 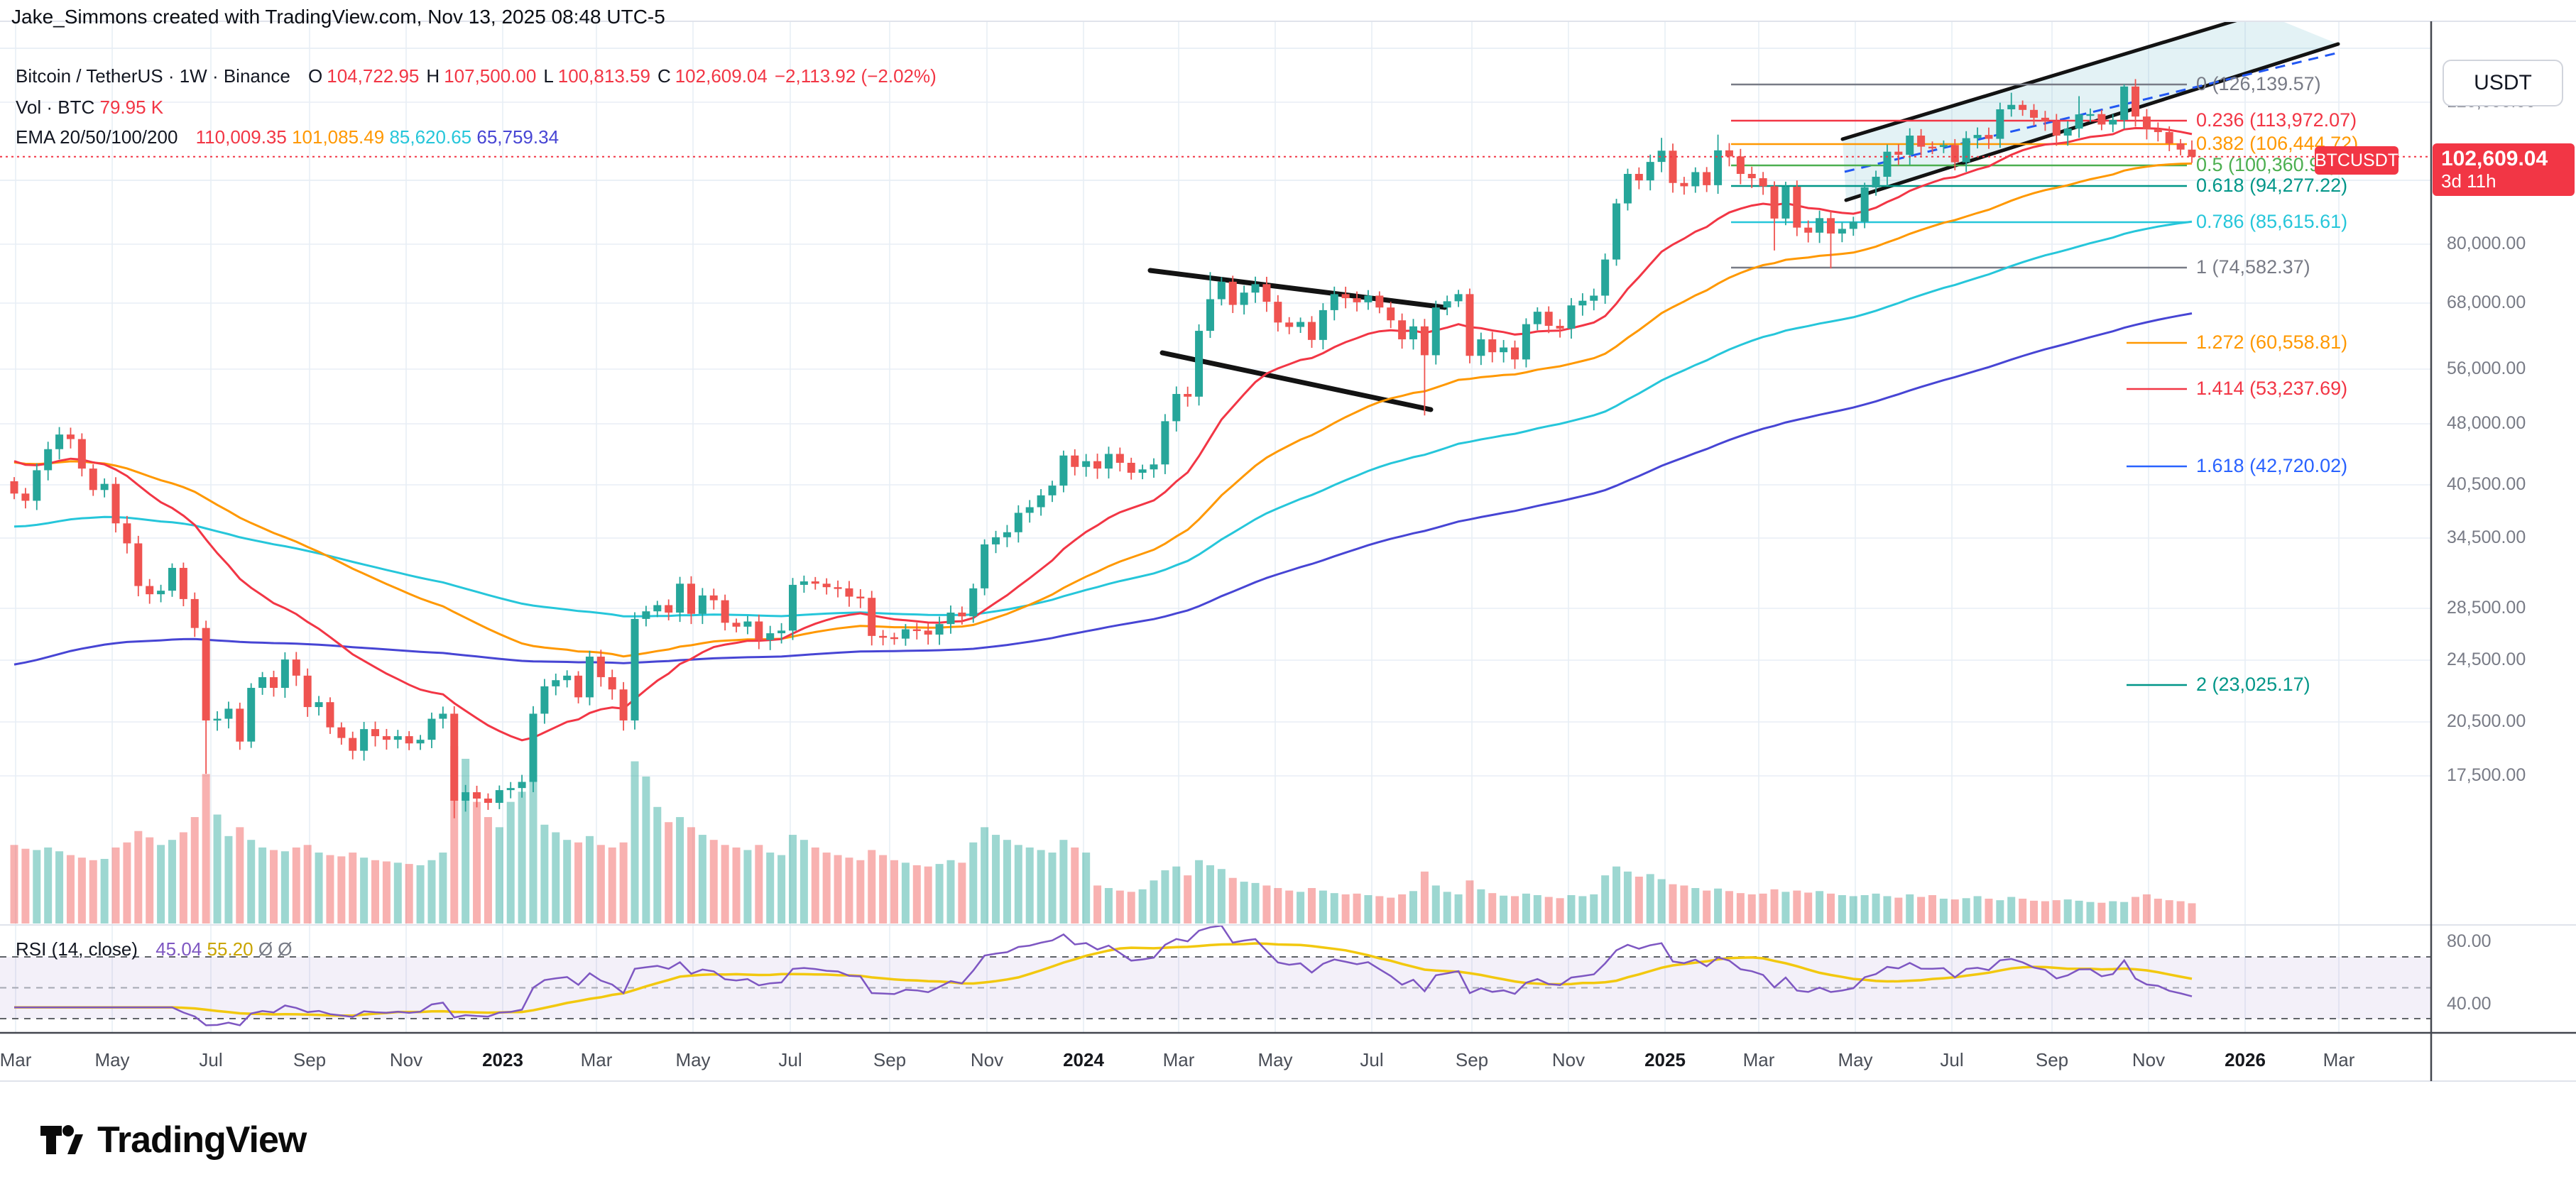 What do you see at coordinates (490, 76) in the screenshot?
I see `high-value: 107,500.00` at bounding box center [490, 76].